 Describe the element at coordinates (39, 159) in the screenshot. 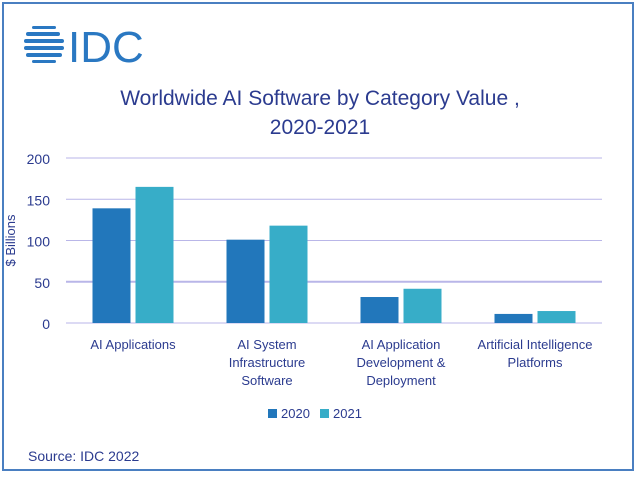

I see `y-tick-label: 200` at that location.